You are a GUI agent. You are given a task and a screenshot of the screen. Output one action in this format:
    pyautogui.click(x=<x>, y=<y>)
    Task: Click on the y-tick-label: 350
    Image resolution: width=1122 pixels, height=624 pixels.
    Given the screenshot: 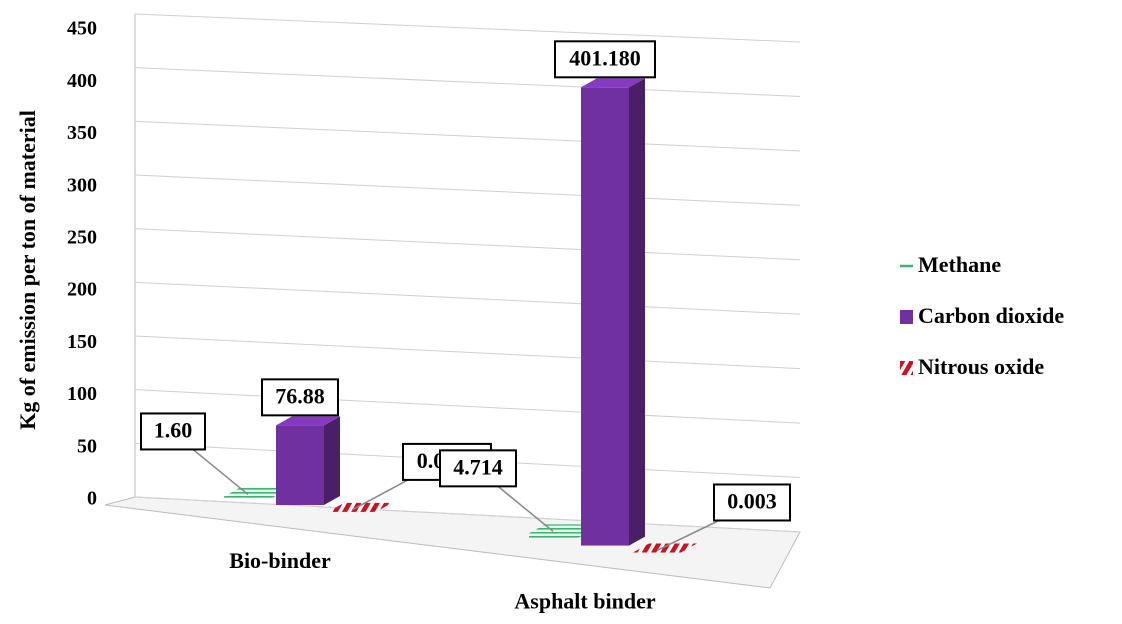 What is the action you would take?
    pyautogui.click(x=82, y=133)
    